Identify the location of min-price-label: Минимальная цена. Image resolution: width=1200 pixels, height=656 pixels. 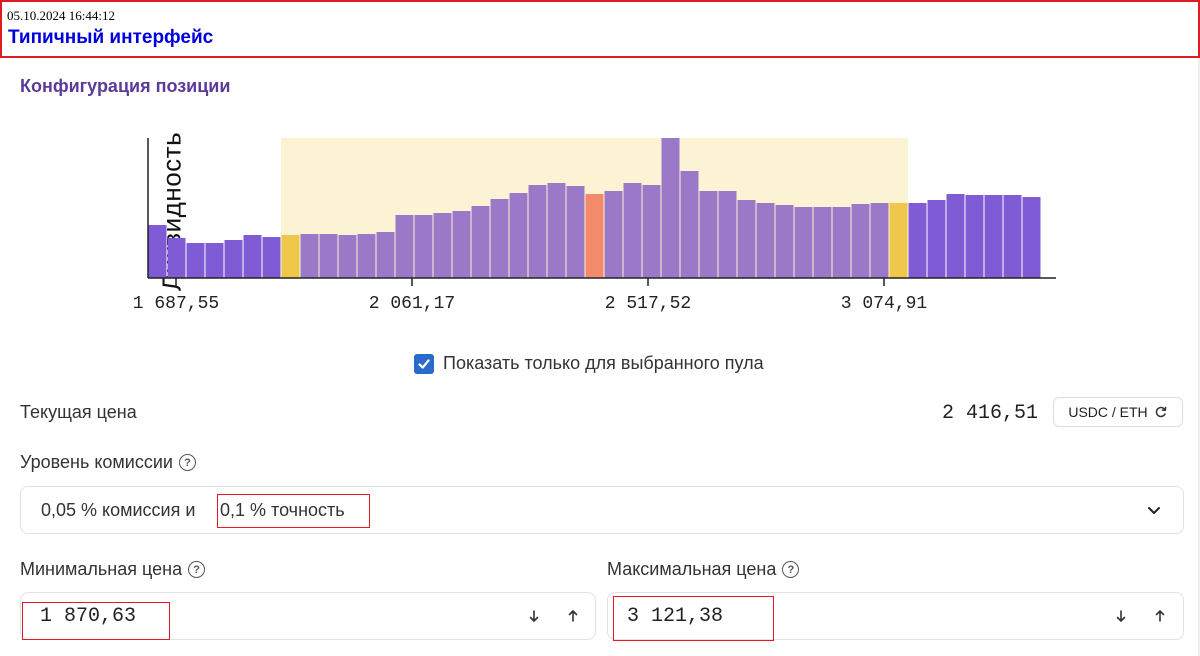
(101, 569).